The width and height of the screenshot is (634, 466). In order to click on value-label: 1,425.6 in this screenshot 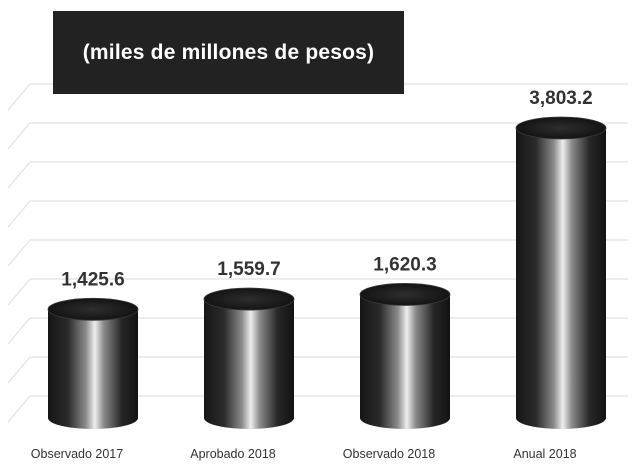, I will do `click(92, 279)`.